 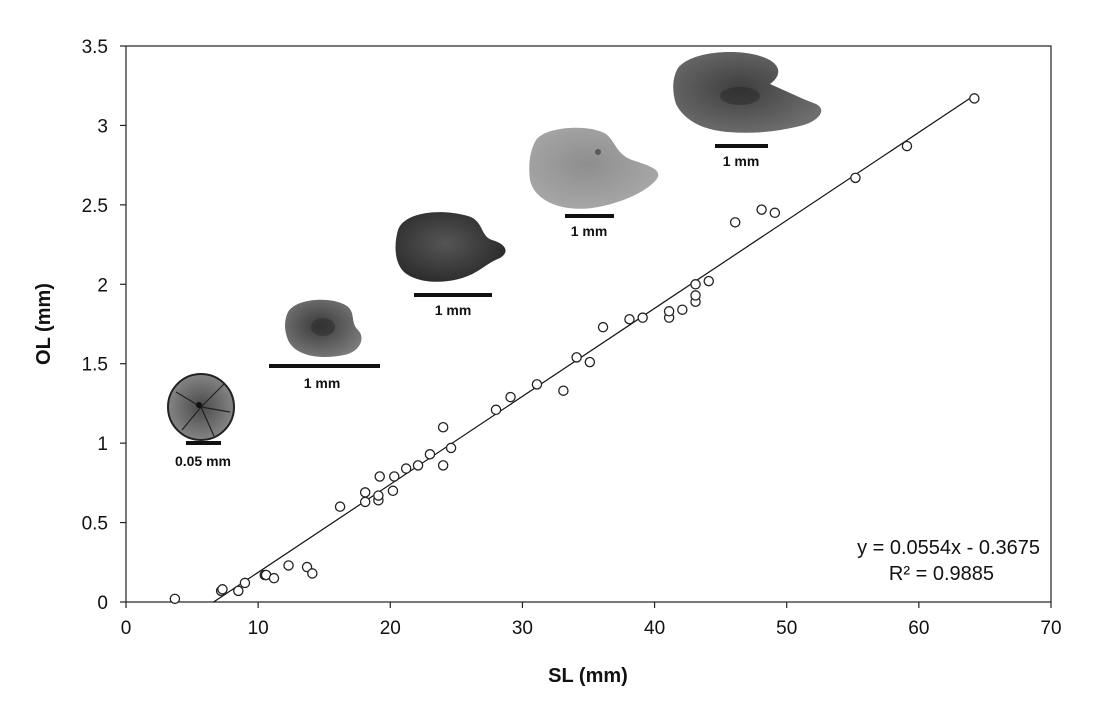 What do you see at coordinates (588, 676) in the screenshot?
I see `x-axis-title: SL (mm)` at bounding box center [588, 676].